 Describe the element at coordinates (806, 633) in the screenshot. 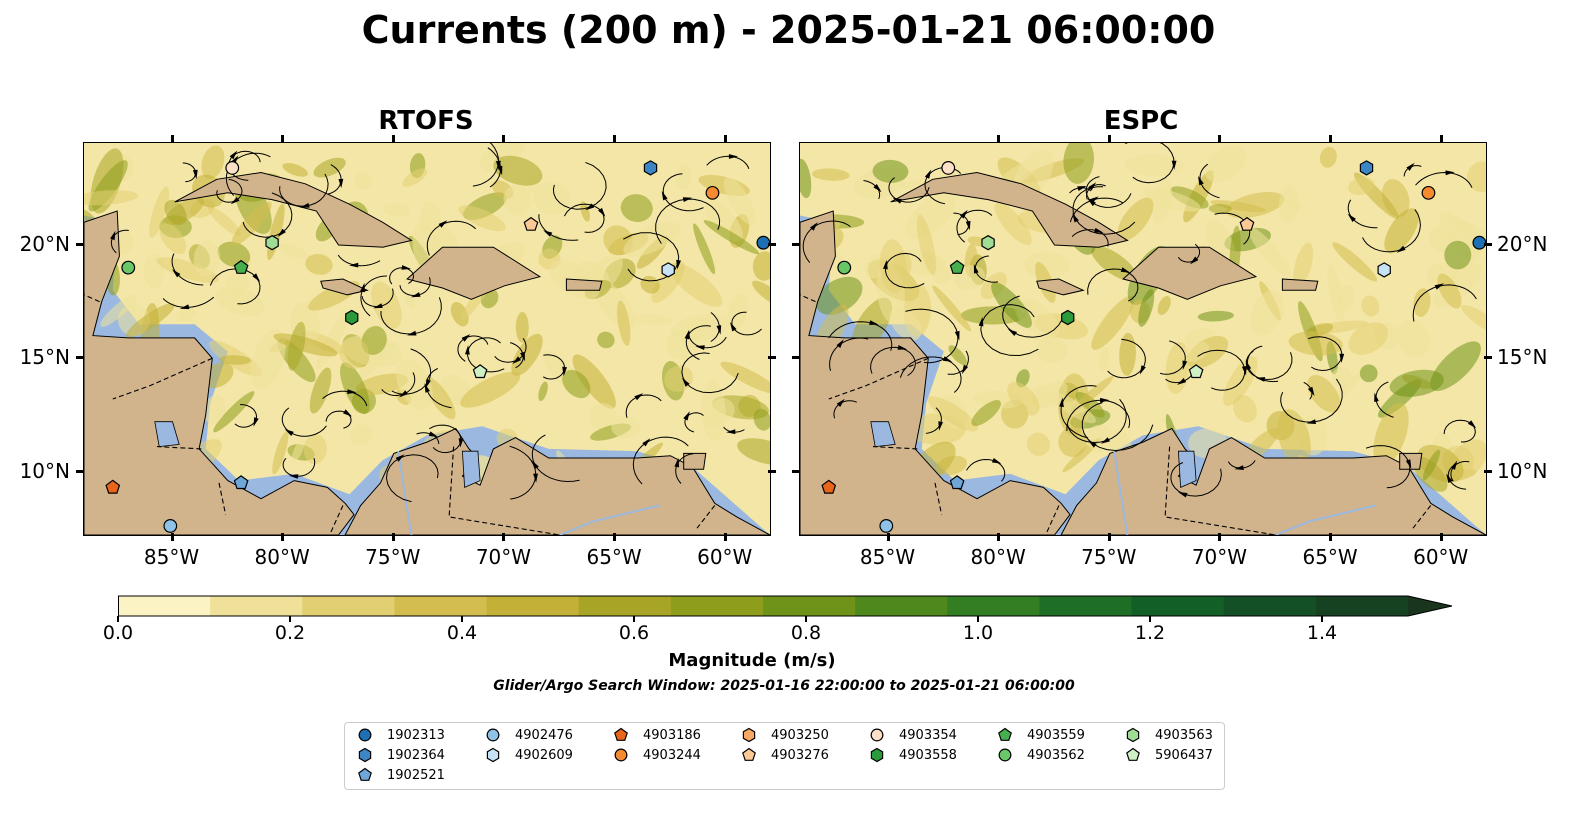

I see `colorbar-tick-label: 0.8` at that location.